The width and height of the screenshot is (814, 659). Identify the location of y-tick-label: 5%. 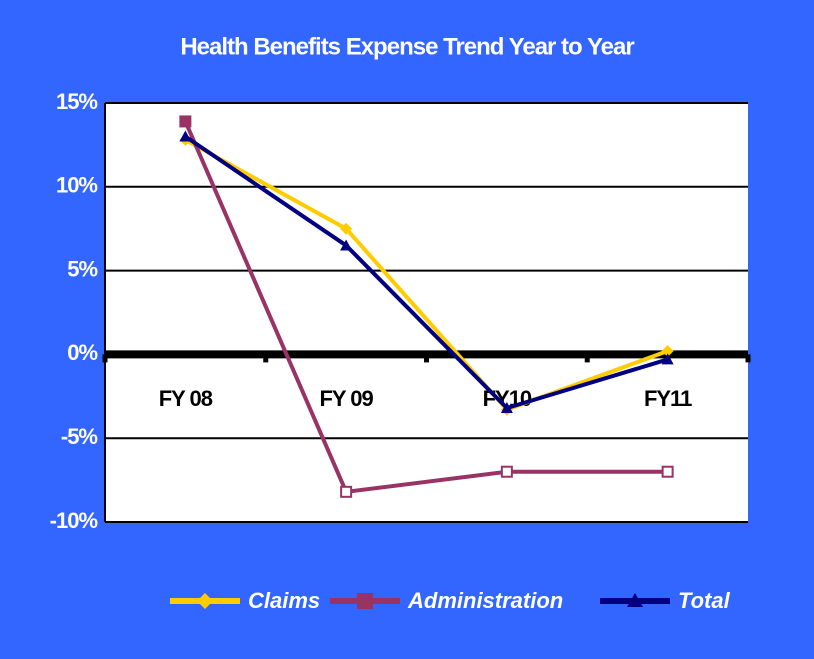
(82, 268).